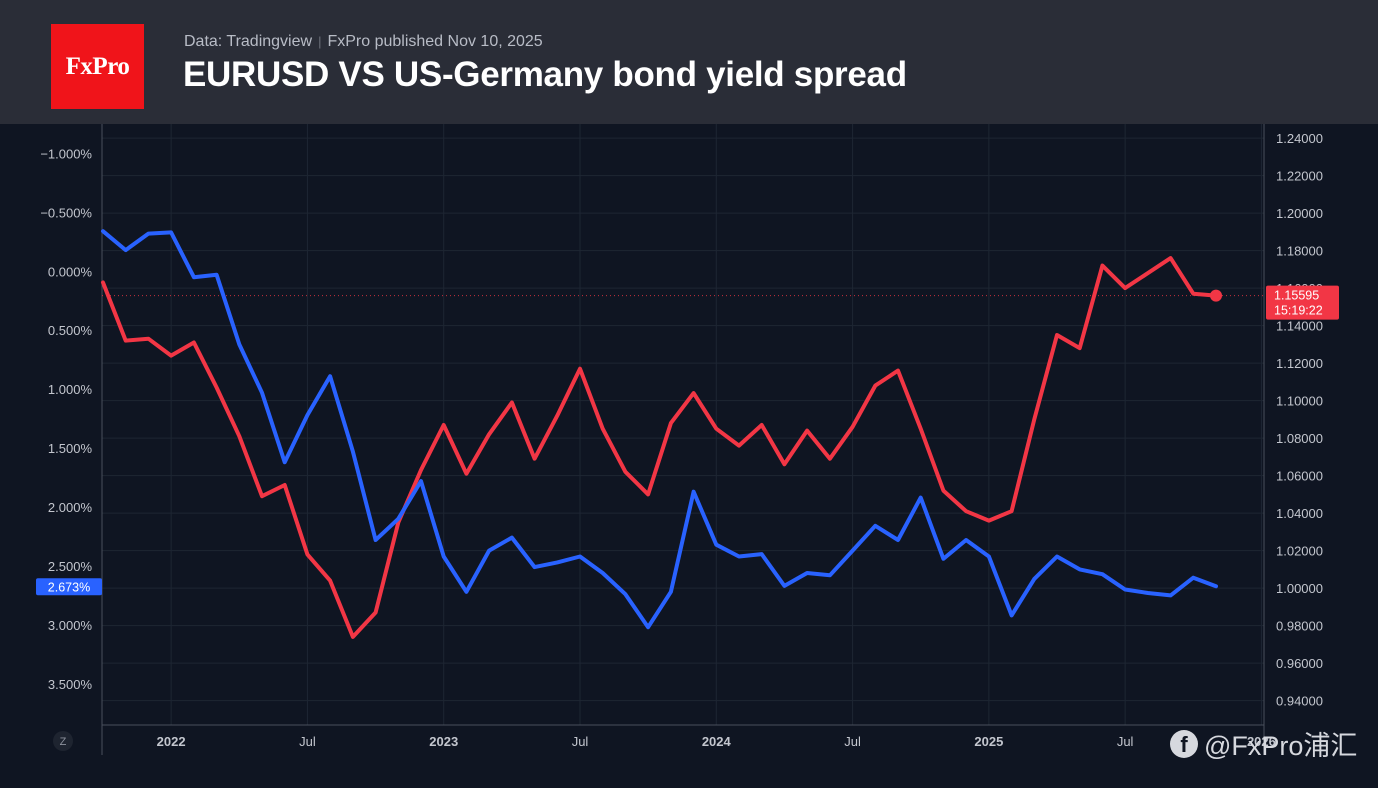 Image resolution: width=1378 pixels, height=788 pixels. What do you see at coordinates (70, 684) in the screenshot?
I see `left-axis-tick-label: 3.500%` at bounding box center [70, 684].